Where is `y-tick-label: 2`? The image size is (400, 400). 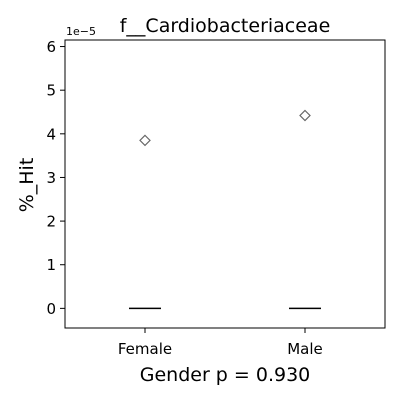 y-tick-label: 2 is located at coordinates (51, 222).